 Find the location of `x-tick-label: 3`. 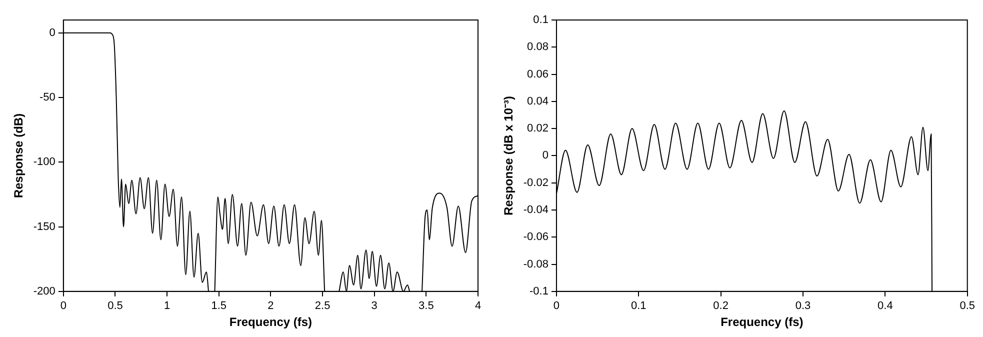

x-tick-label: 3 is located at coordinates (374, 306).